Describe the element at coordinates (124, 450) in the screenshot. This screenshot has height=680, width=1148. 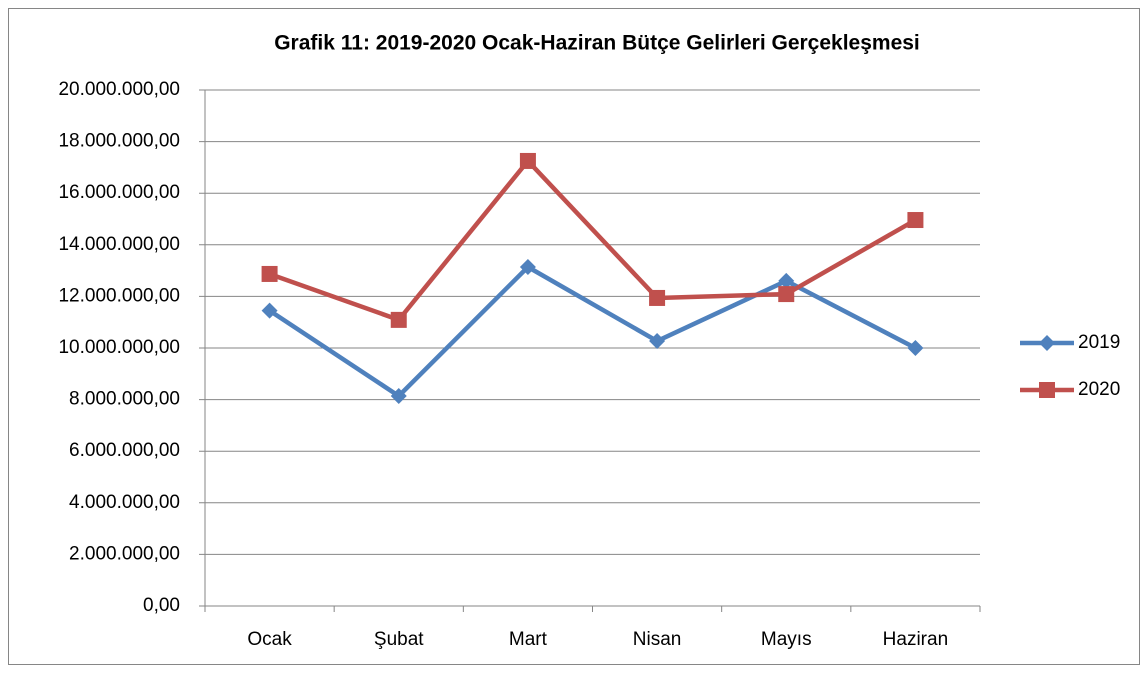
I see `y-tick-label: 6.000.000,00` at that location.